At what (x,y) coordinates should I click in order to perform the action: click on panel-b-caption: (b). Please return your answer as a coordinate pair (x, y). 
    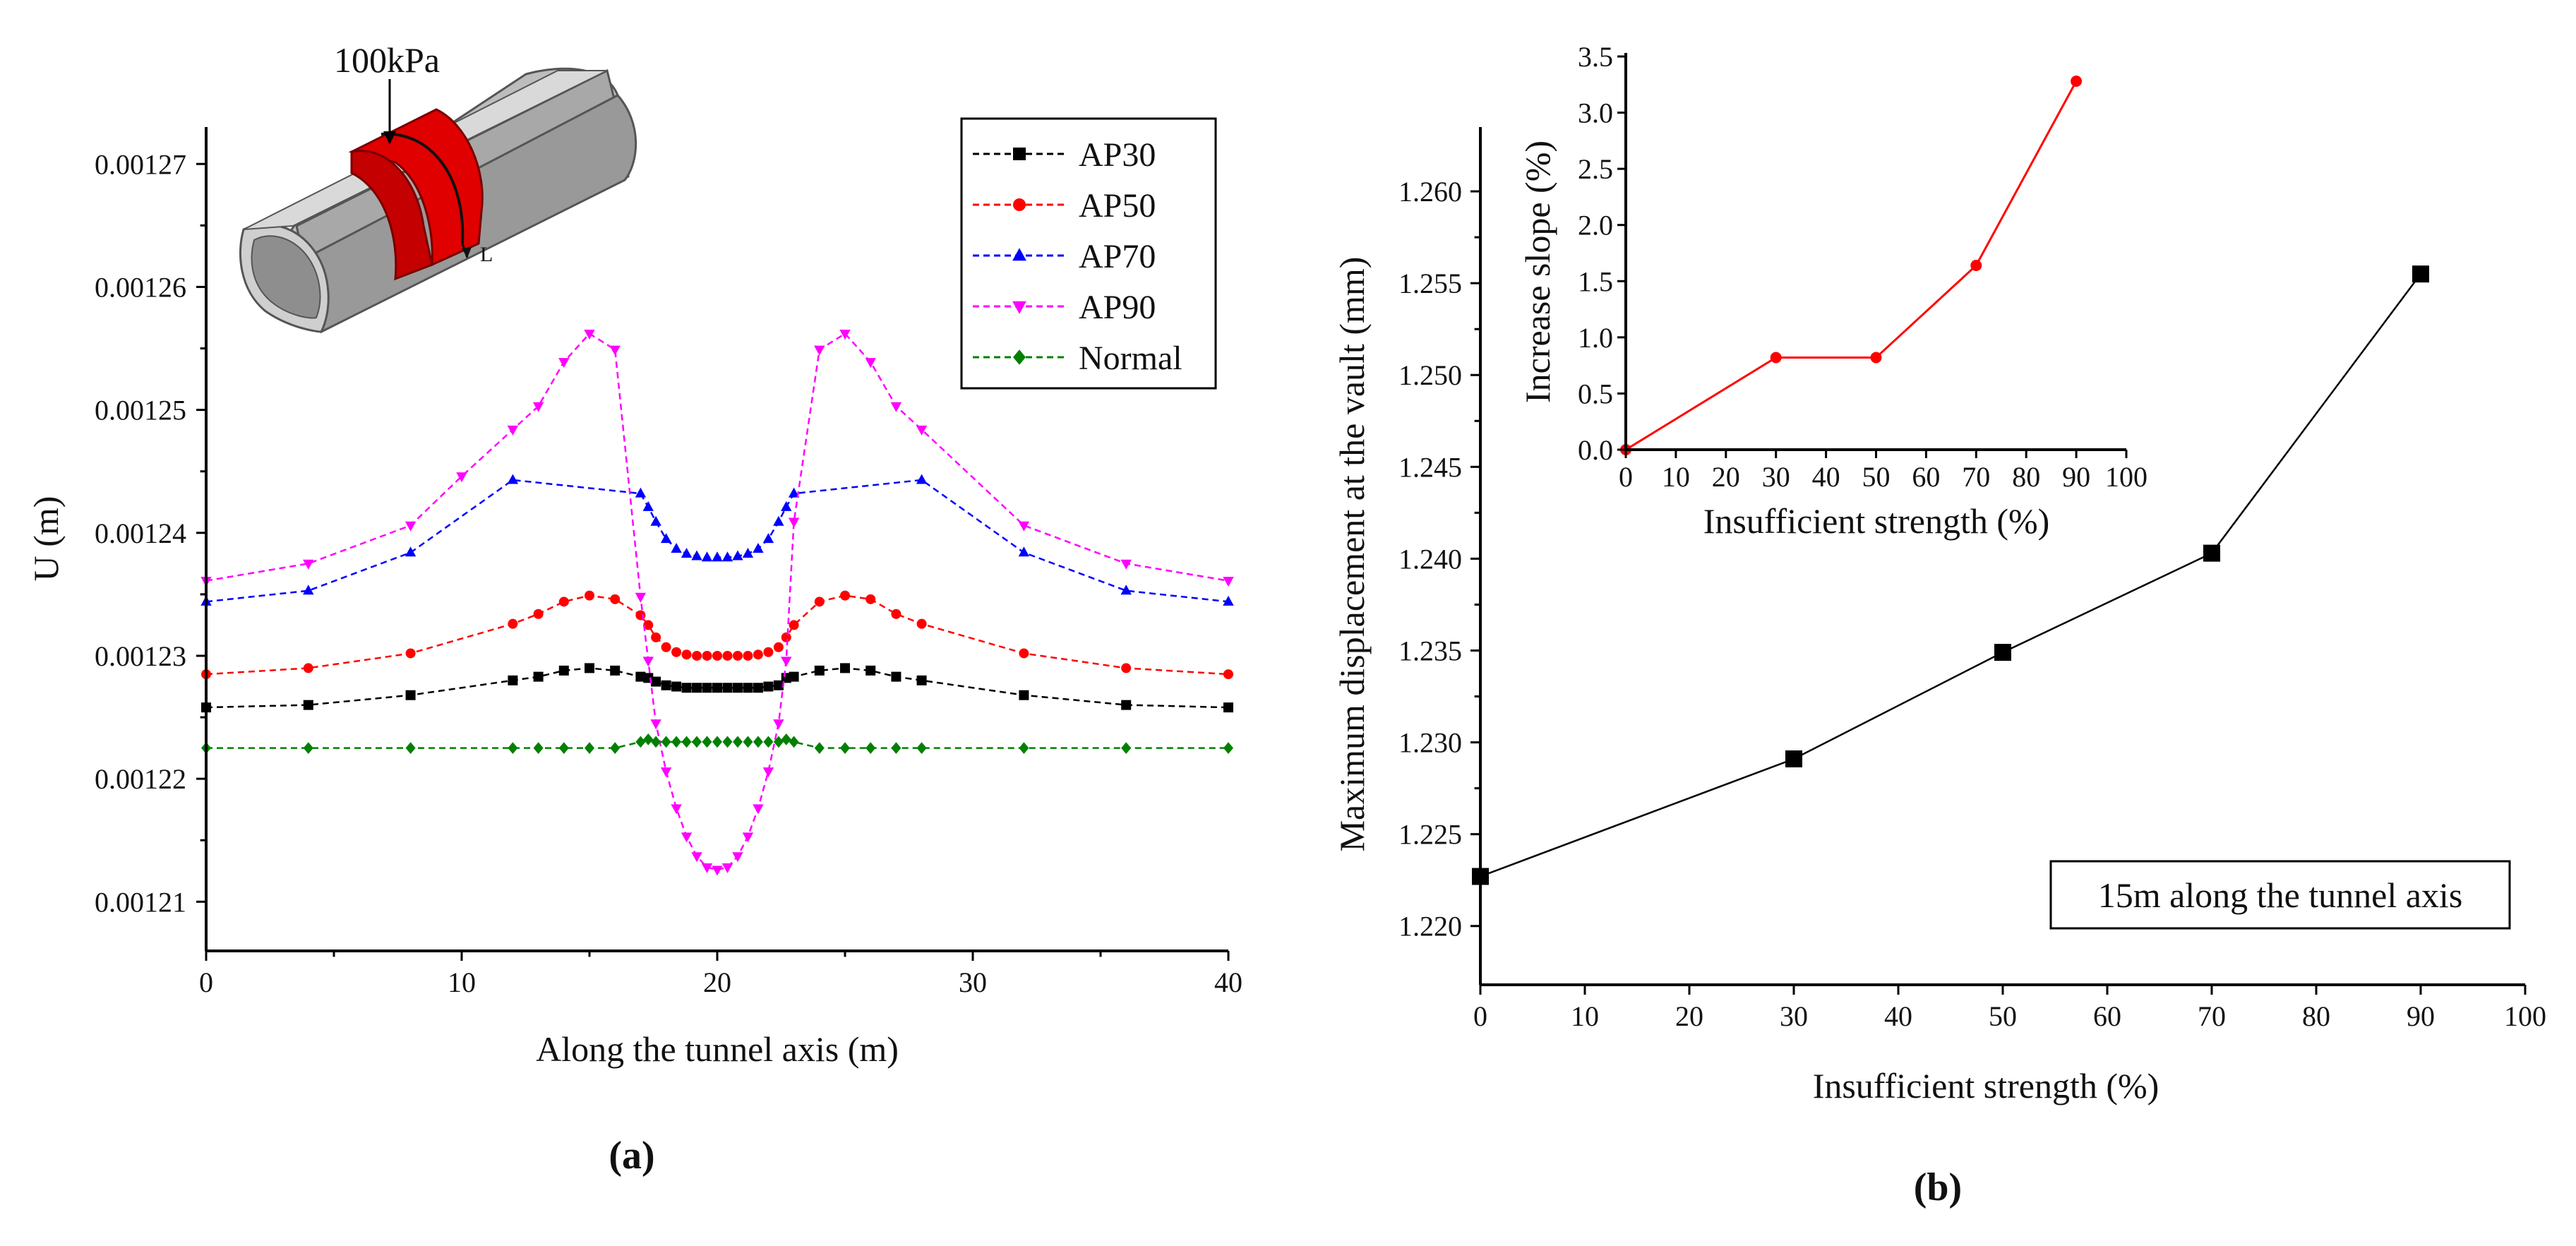
    Looking at the image, I should click on (1938, 1187).